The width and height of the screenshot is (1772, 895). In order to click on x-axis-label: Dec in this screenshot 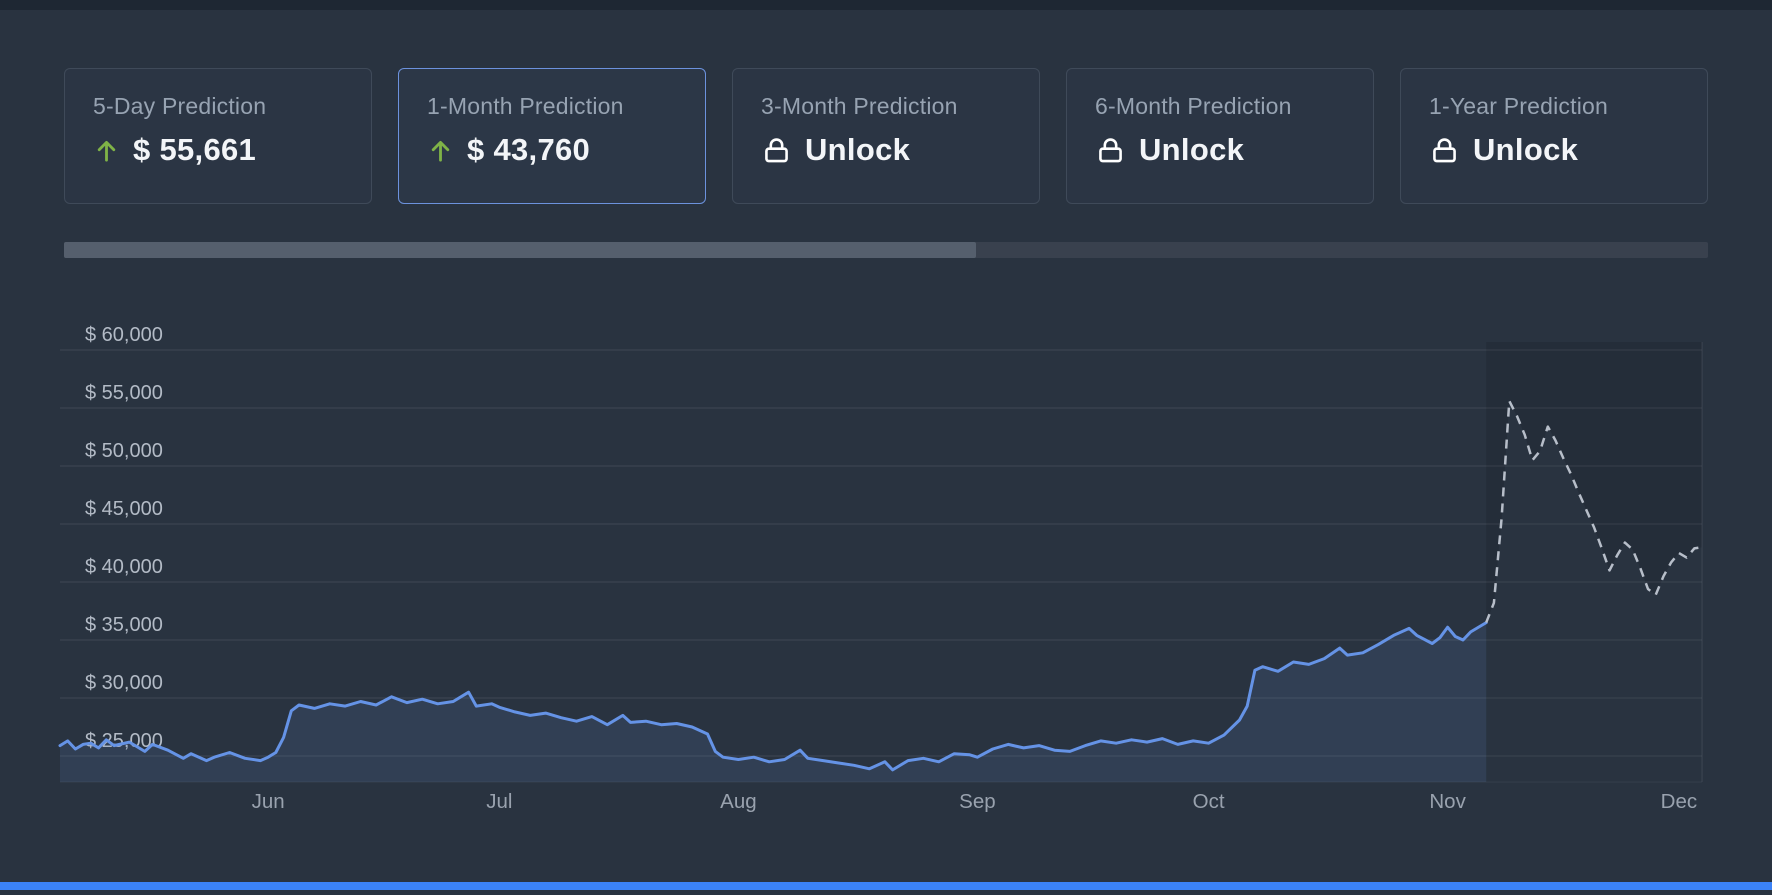, I will do `click(1679, 801)`.